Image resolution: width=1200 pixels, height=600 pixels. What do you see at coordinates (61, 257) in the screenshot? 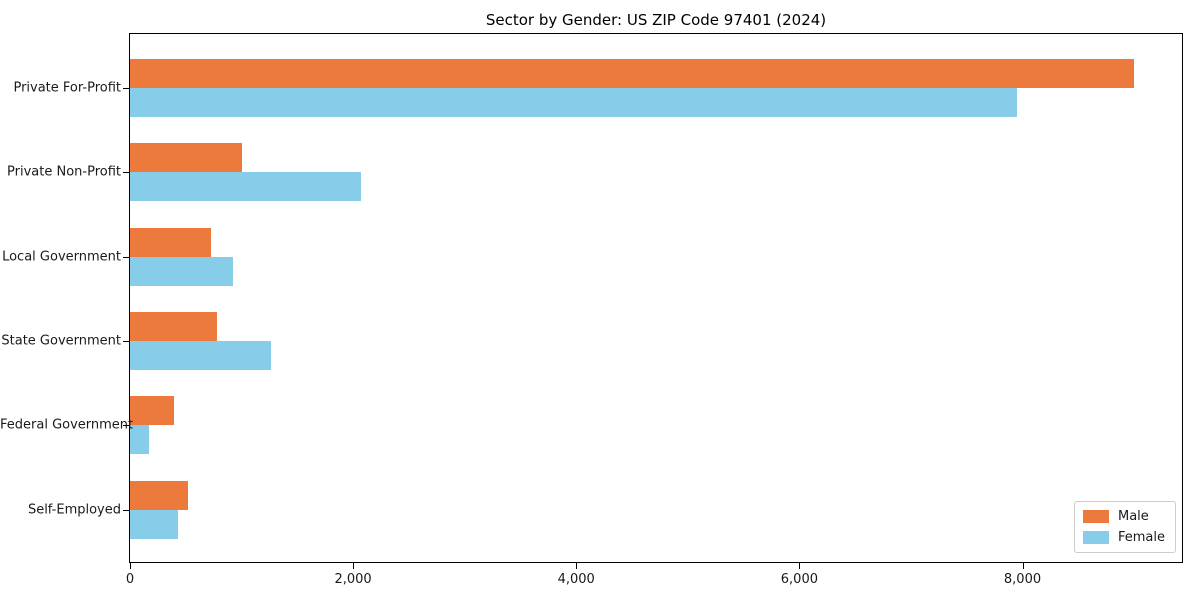
I see `y-tick-label: Local Government` at bounding box center [61, 257].